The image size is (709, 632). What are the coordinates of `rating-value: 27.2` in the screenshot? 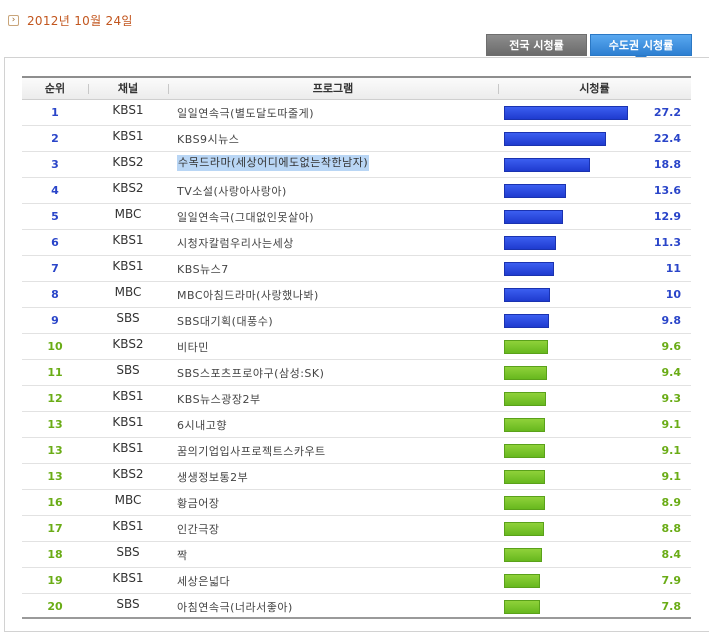 It's located at (667, 112).